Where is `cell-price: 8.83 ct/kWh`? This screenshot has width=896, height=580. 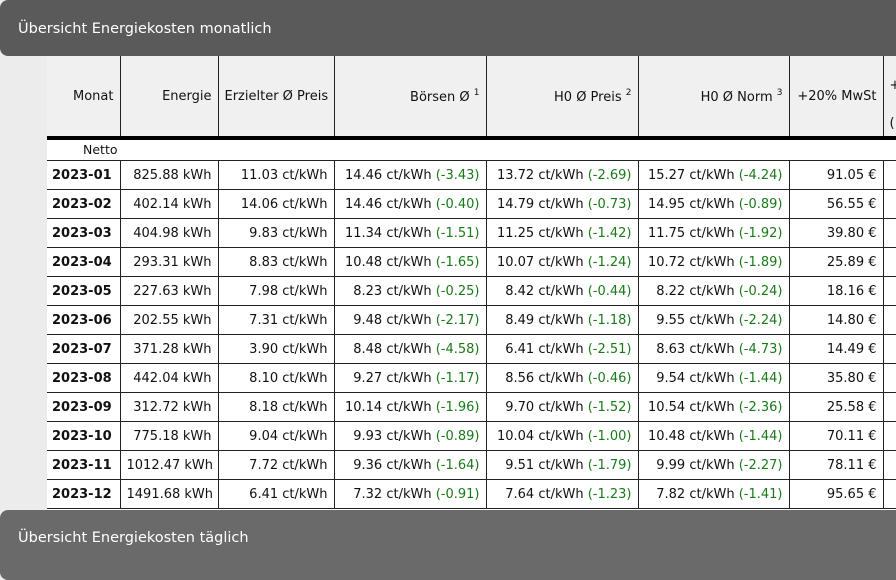
cell-price: 8.83 ct/kWh is located at coordinates (276, 262).